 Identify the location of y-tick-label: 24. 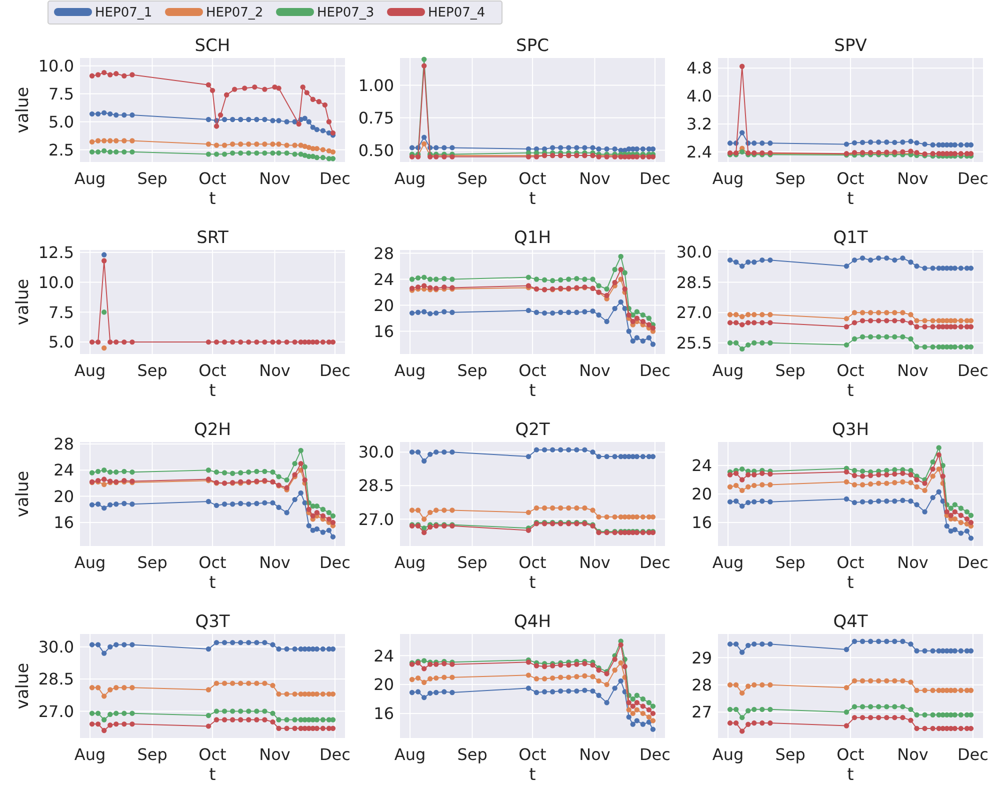
(384, 656).